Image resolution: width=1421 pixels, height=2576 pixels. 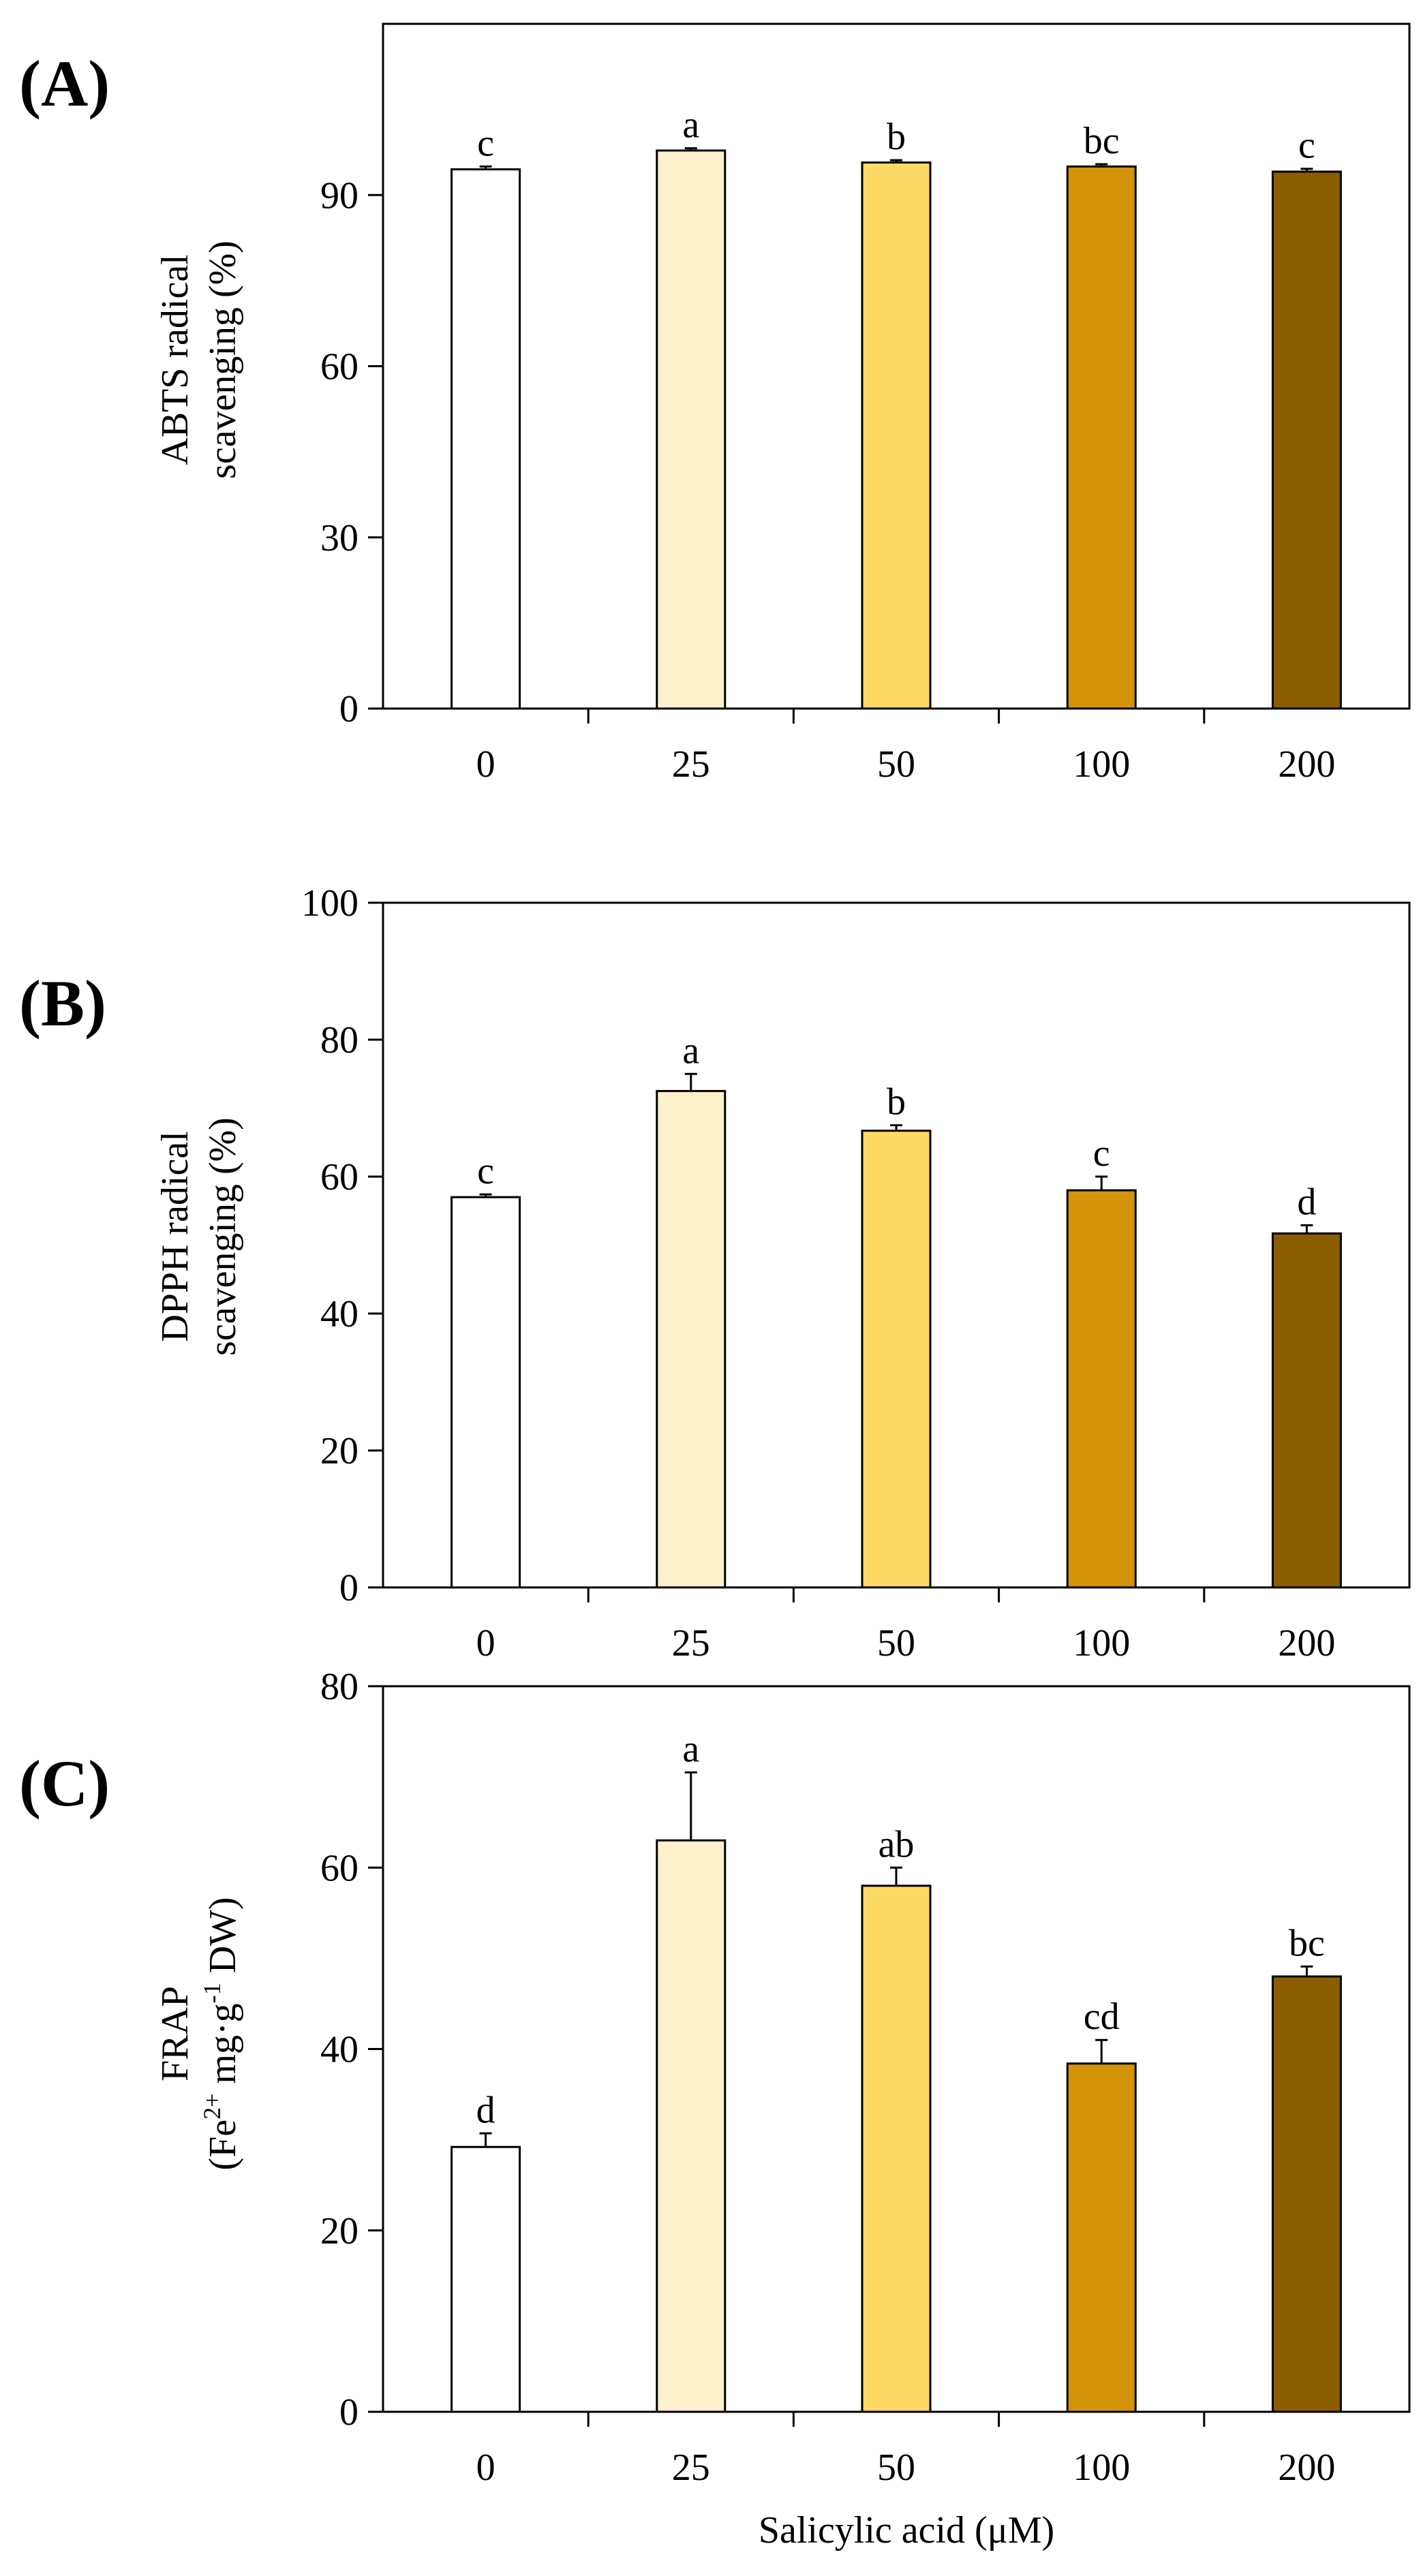 What do you see at coordinates (339, 1314) in the screenshot?
I see `y-tick-label-b-2: 40` at bounding box center [339, 1314].